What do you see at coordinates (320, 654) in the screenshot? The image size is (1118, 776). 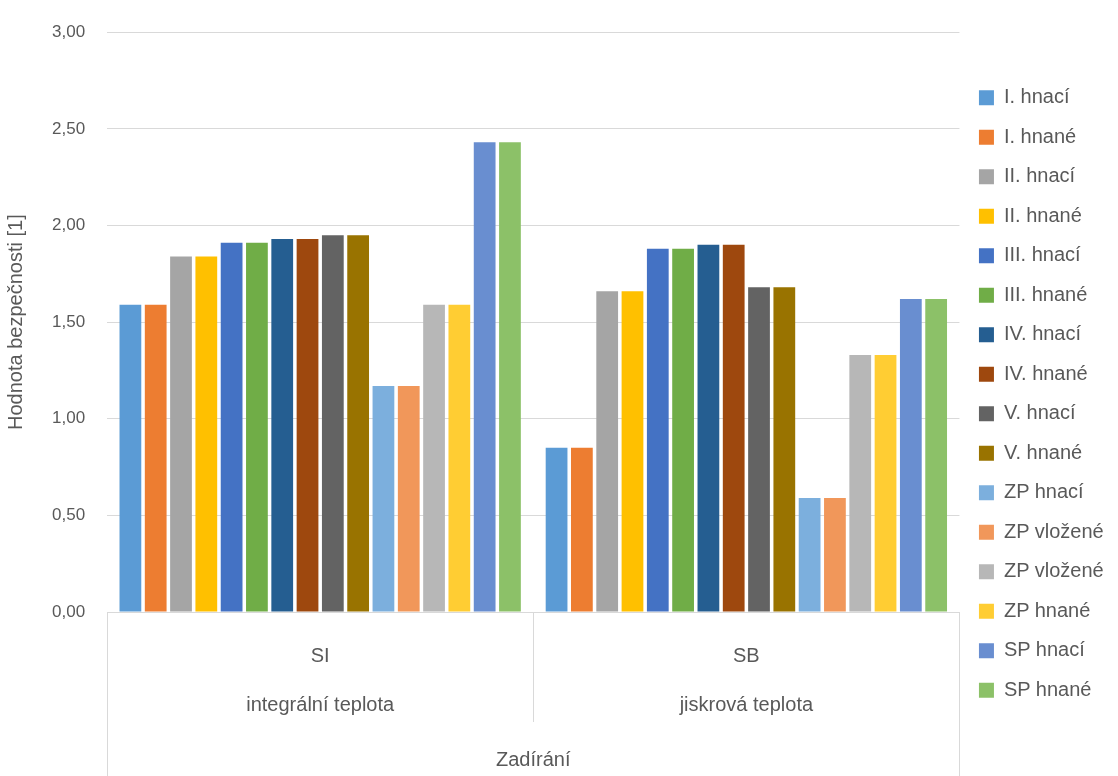 I see `x-tick-label: SI` at bounding box center [320, 654].